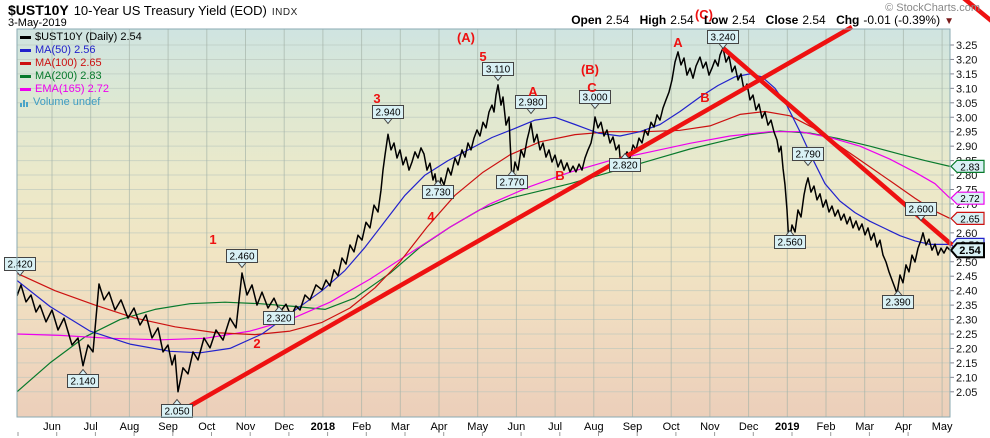 The width and height of the screenshot is (990, 438). I want to click on high-label: High, so click(653, 20).